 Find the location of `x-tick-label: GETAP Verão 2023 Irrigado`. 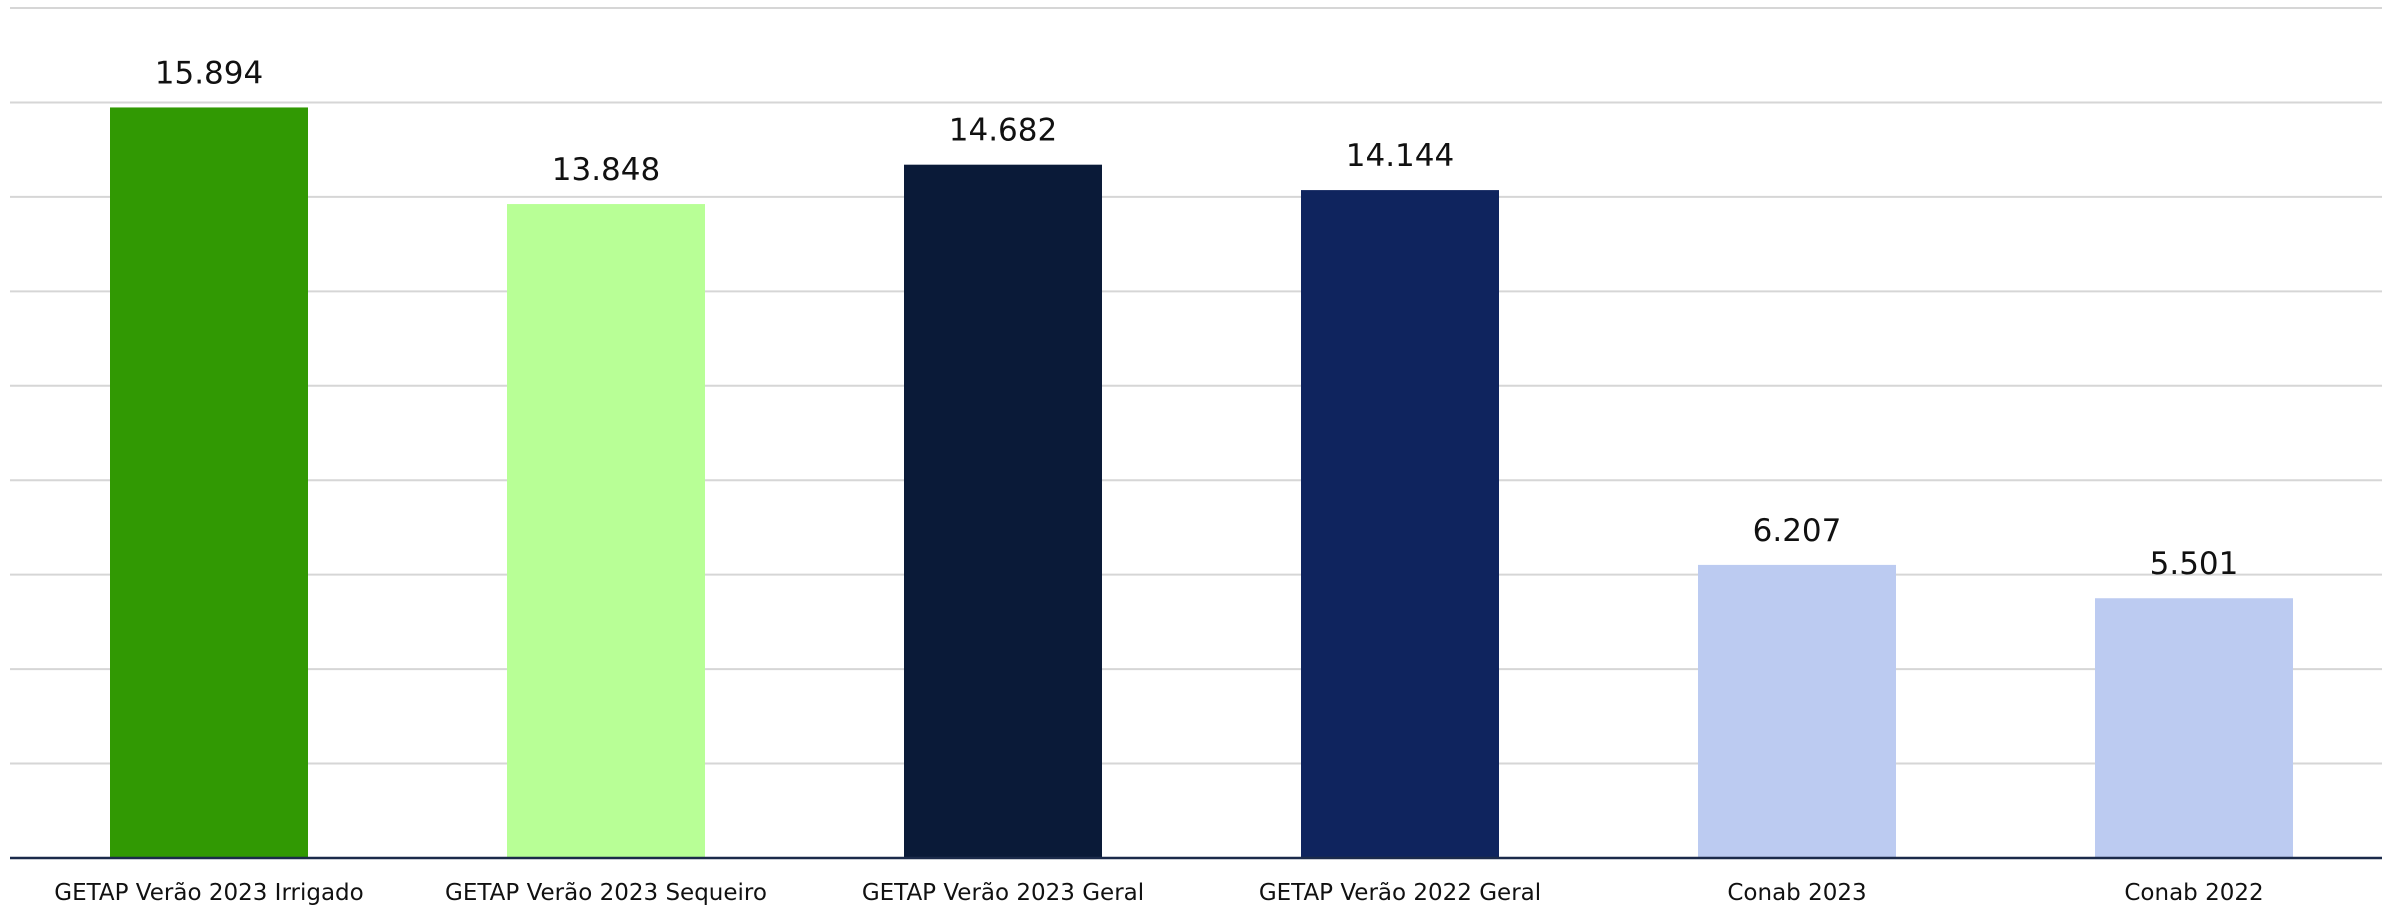

x-tick-label: GETAP Verão 2023 Irrigado is located at coordinates (208, 893).